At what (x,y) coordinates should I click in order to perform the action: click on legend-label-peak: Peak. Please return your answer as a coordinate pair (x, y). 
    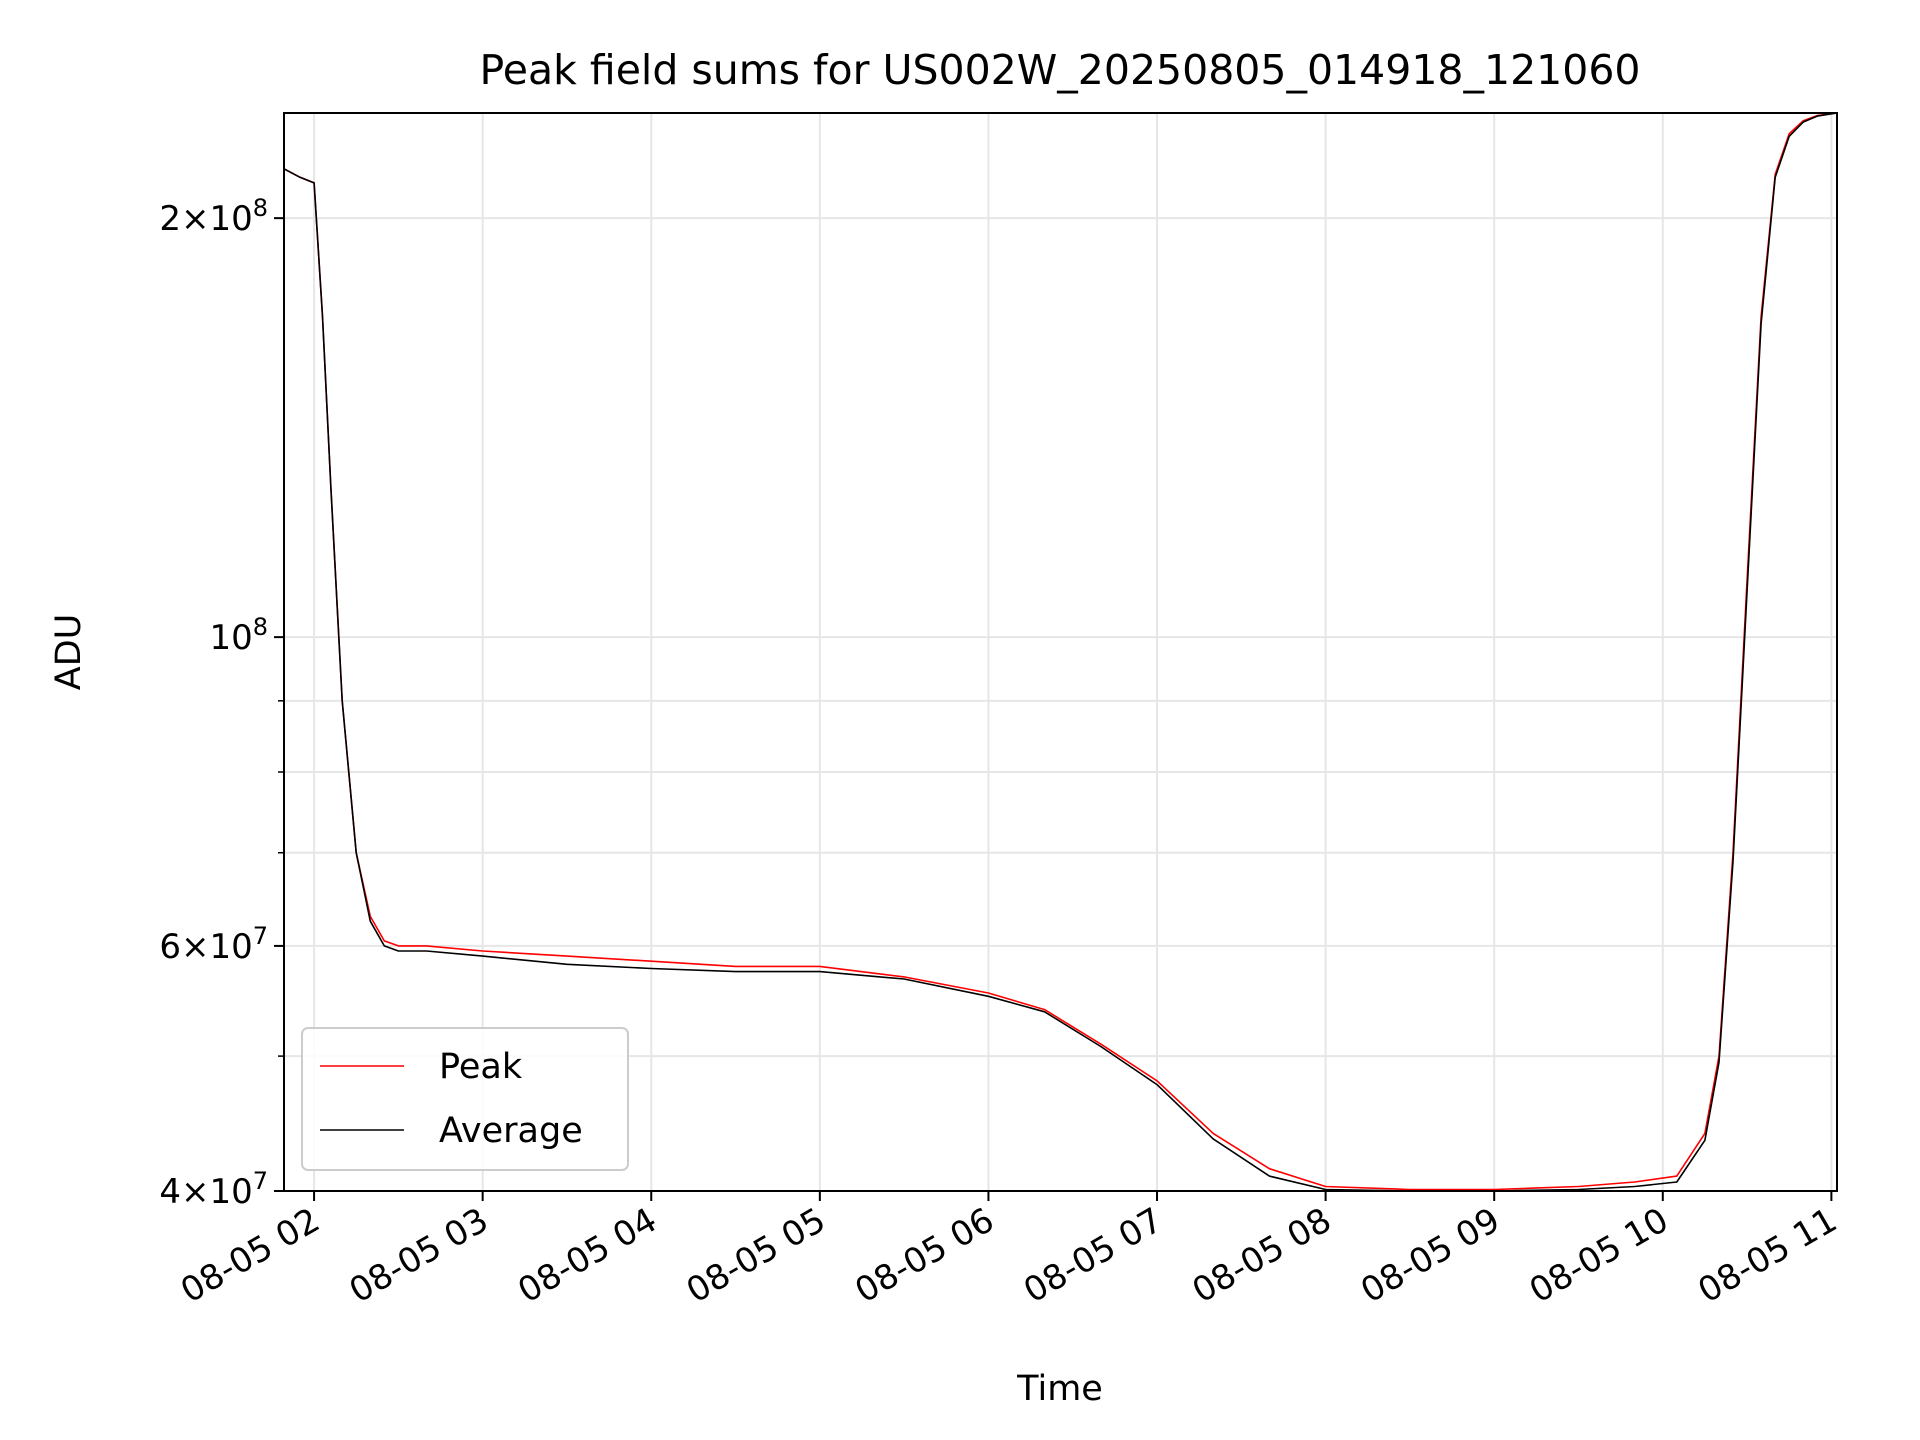
    Looking at the image, I should click on (481, 1067).